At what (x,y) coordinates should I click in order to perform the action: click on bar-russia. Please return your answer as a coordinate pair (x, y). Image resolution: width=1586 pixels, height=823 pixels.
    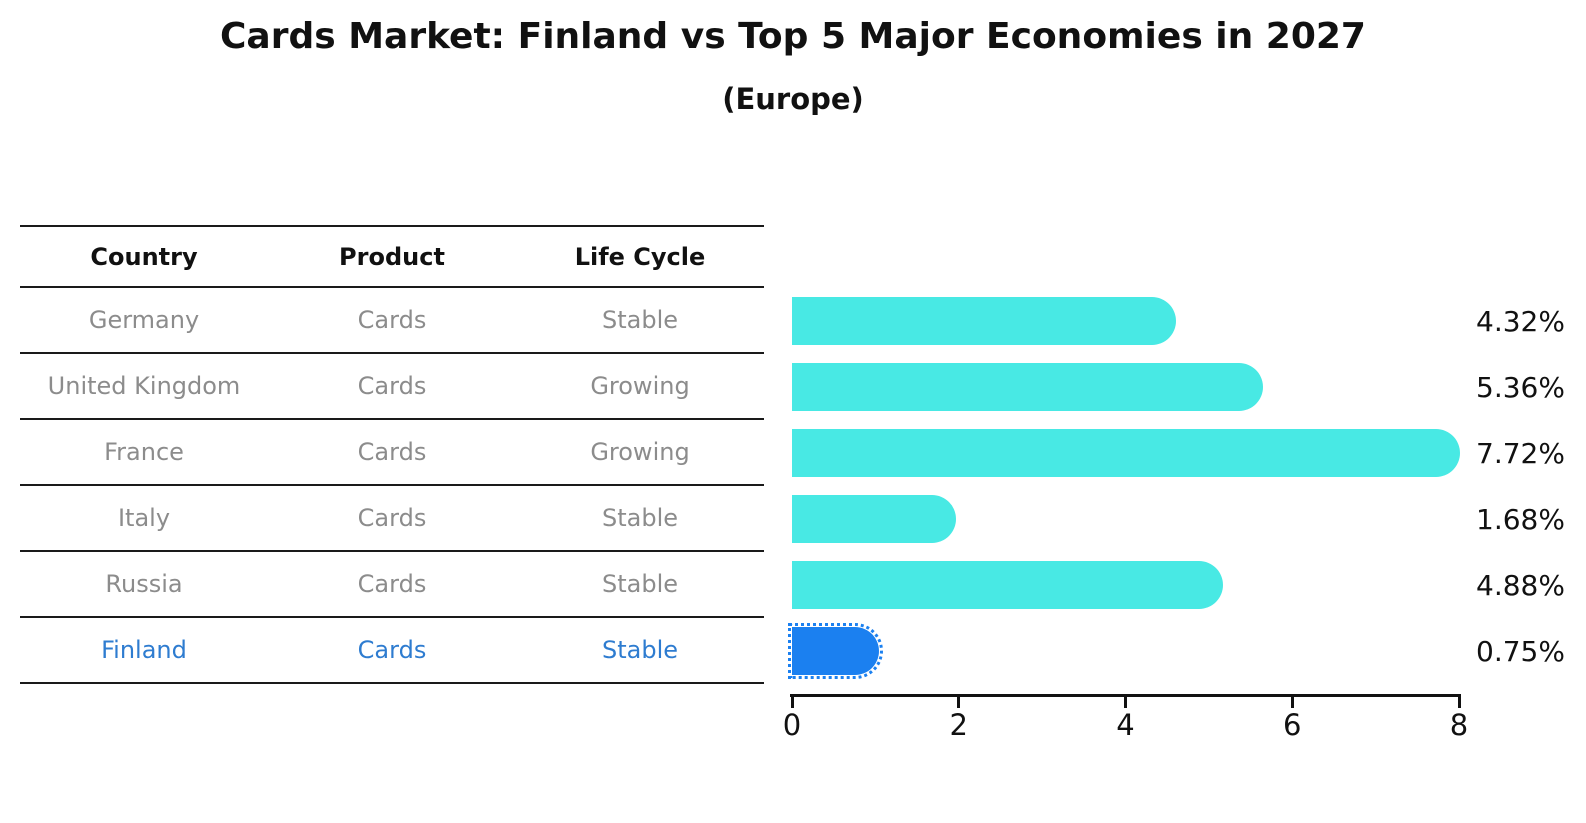
    Looking at the image, I should click on (1007, 585).